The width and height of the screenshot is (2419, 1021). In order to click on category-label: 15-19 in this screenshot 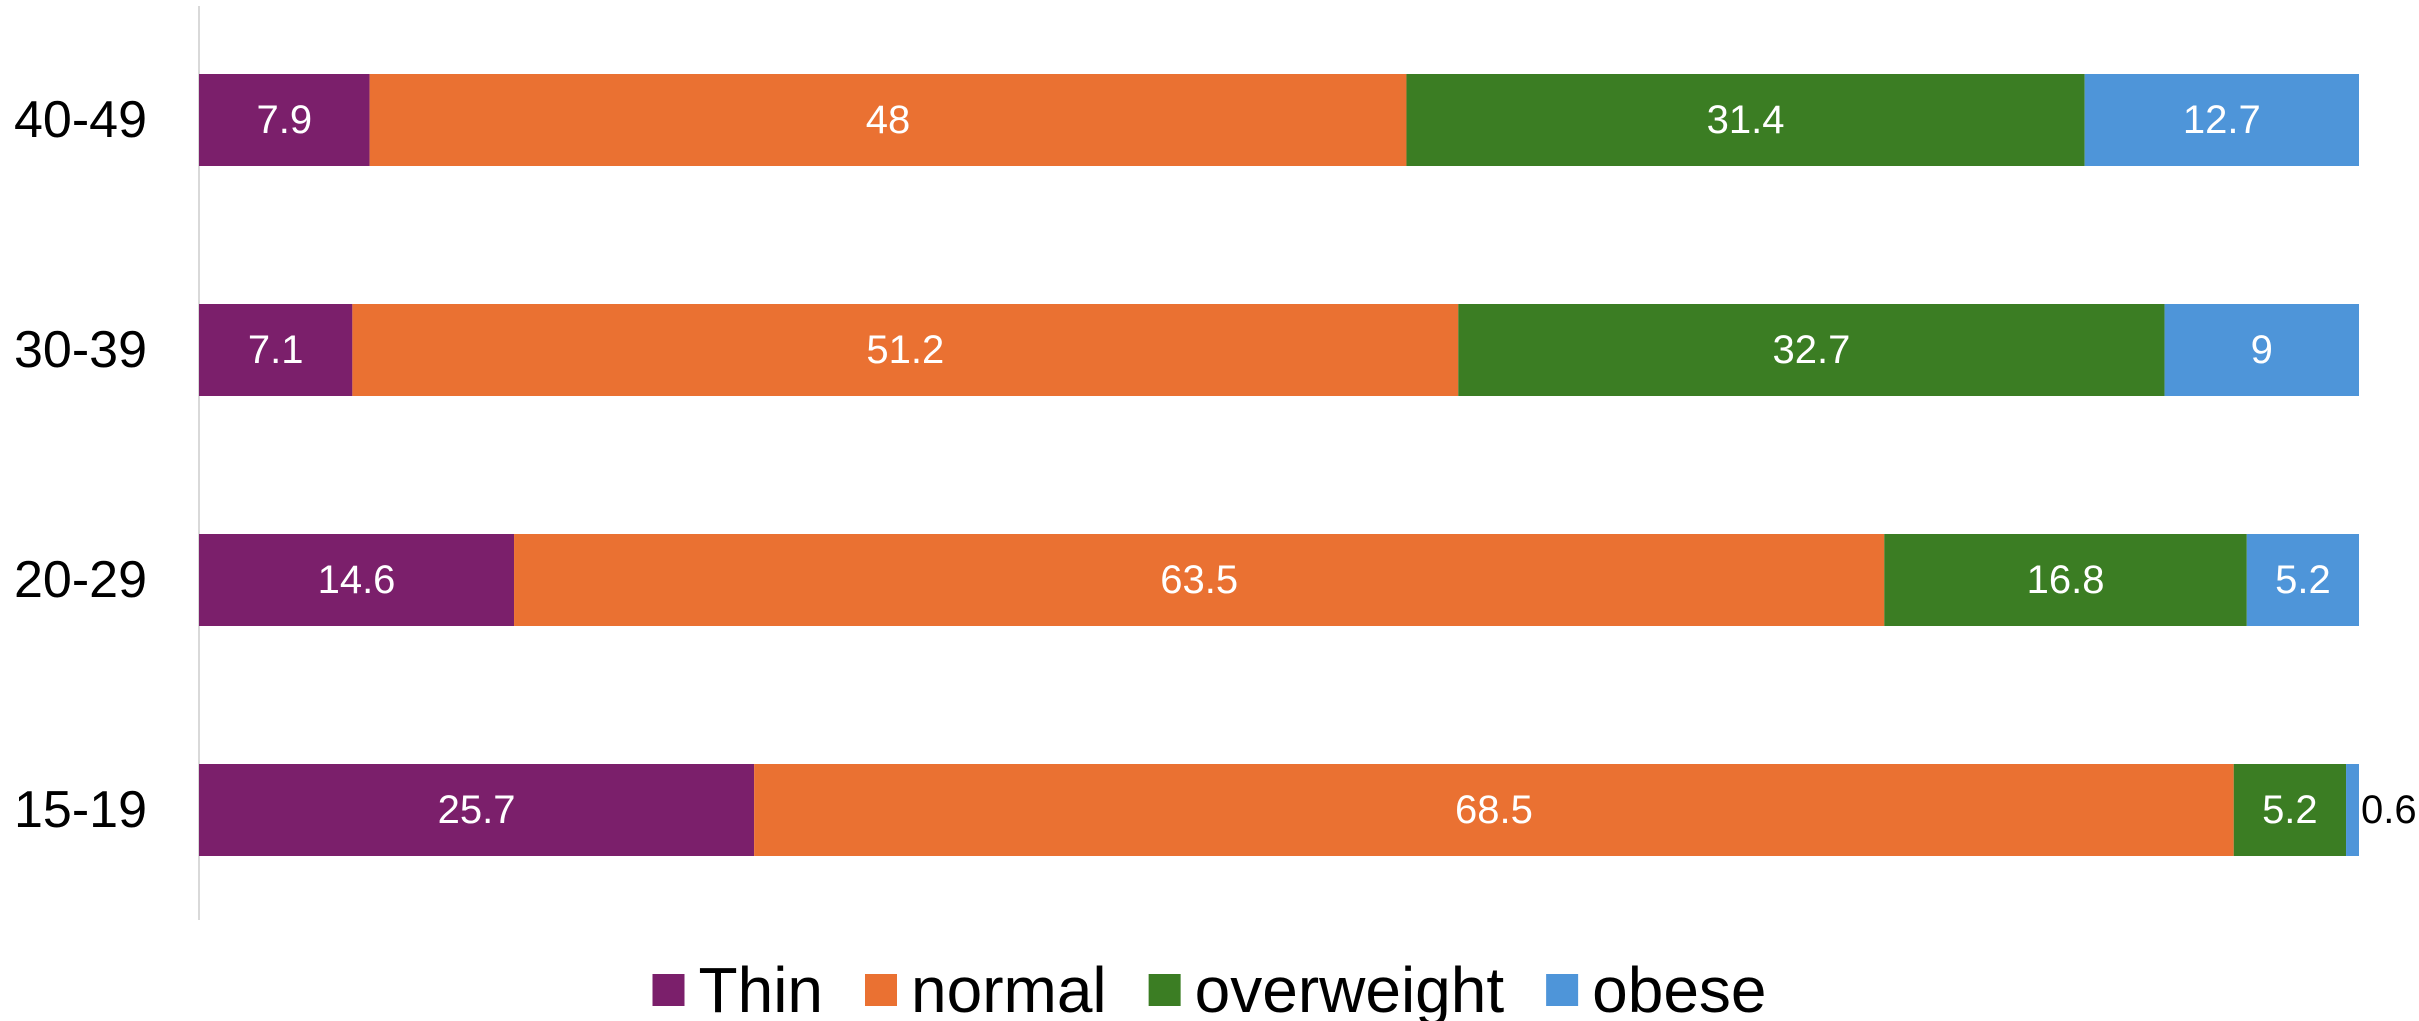, I will do `click(80, 810)`.